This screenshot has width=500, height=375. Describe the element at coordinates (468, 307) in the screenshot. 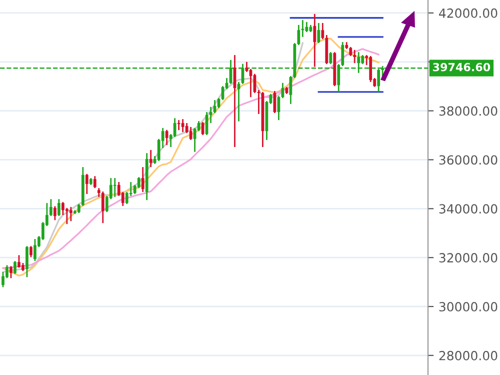

I see `y-tick-label: 30000.00` at that location.